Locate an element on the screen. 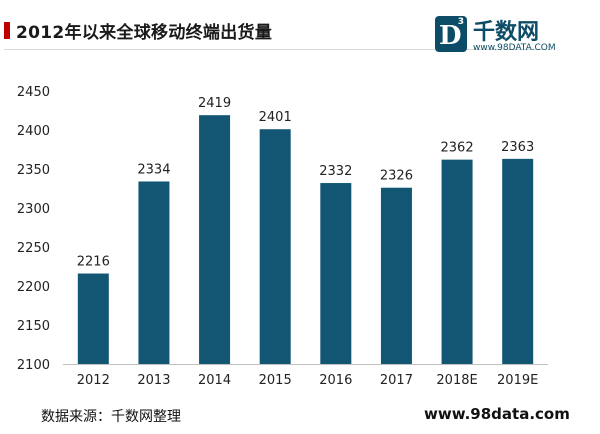 This screenshot has width=600, height=434. y-tick-label: 2250 is located at coordinates (33, 248).